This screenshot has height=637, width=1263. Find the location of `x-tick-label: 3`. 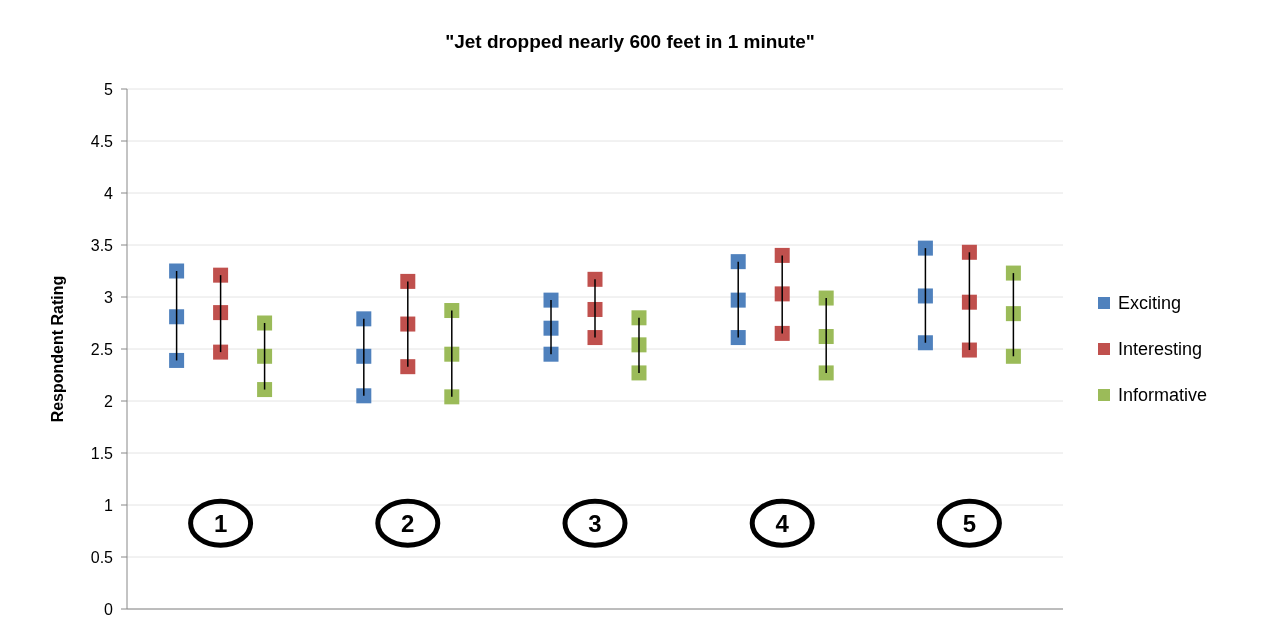

x-tick-label: 3 is located at coordinates (595, 523).